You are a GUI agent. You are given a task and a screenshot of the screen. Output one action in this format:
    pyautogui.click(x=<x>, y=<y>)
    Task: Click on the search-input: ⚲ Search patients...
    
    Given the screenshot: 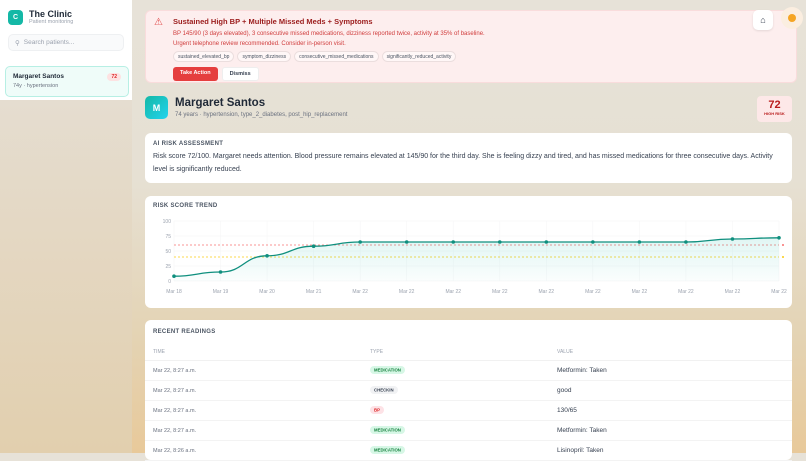 What is the action you would take?
    pyautogui.click(x=66, y=42)
    